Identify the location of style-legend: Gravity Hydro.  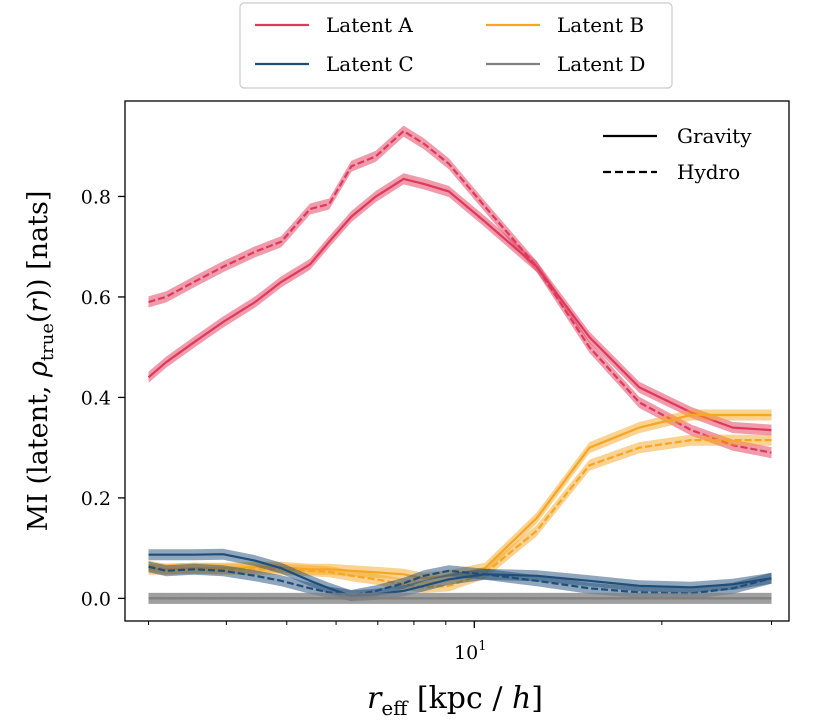
(677, 154).